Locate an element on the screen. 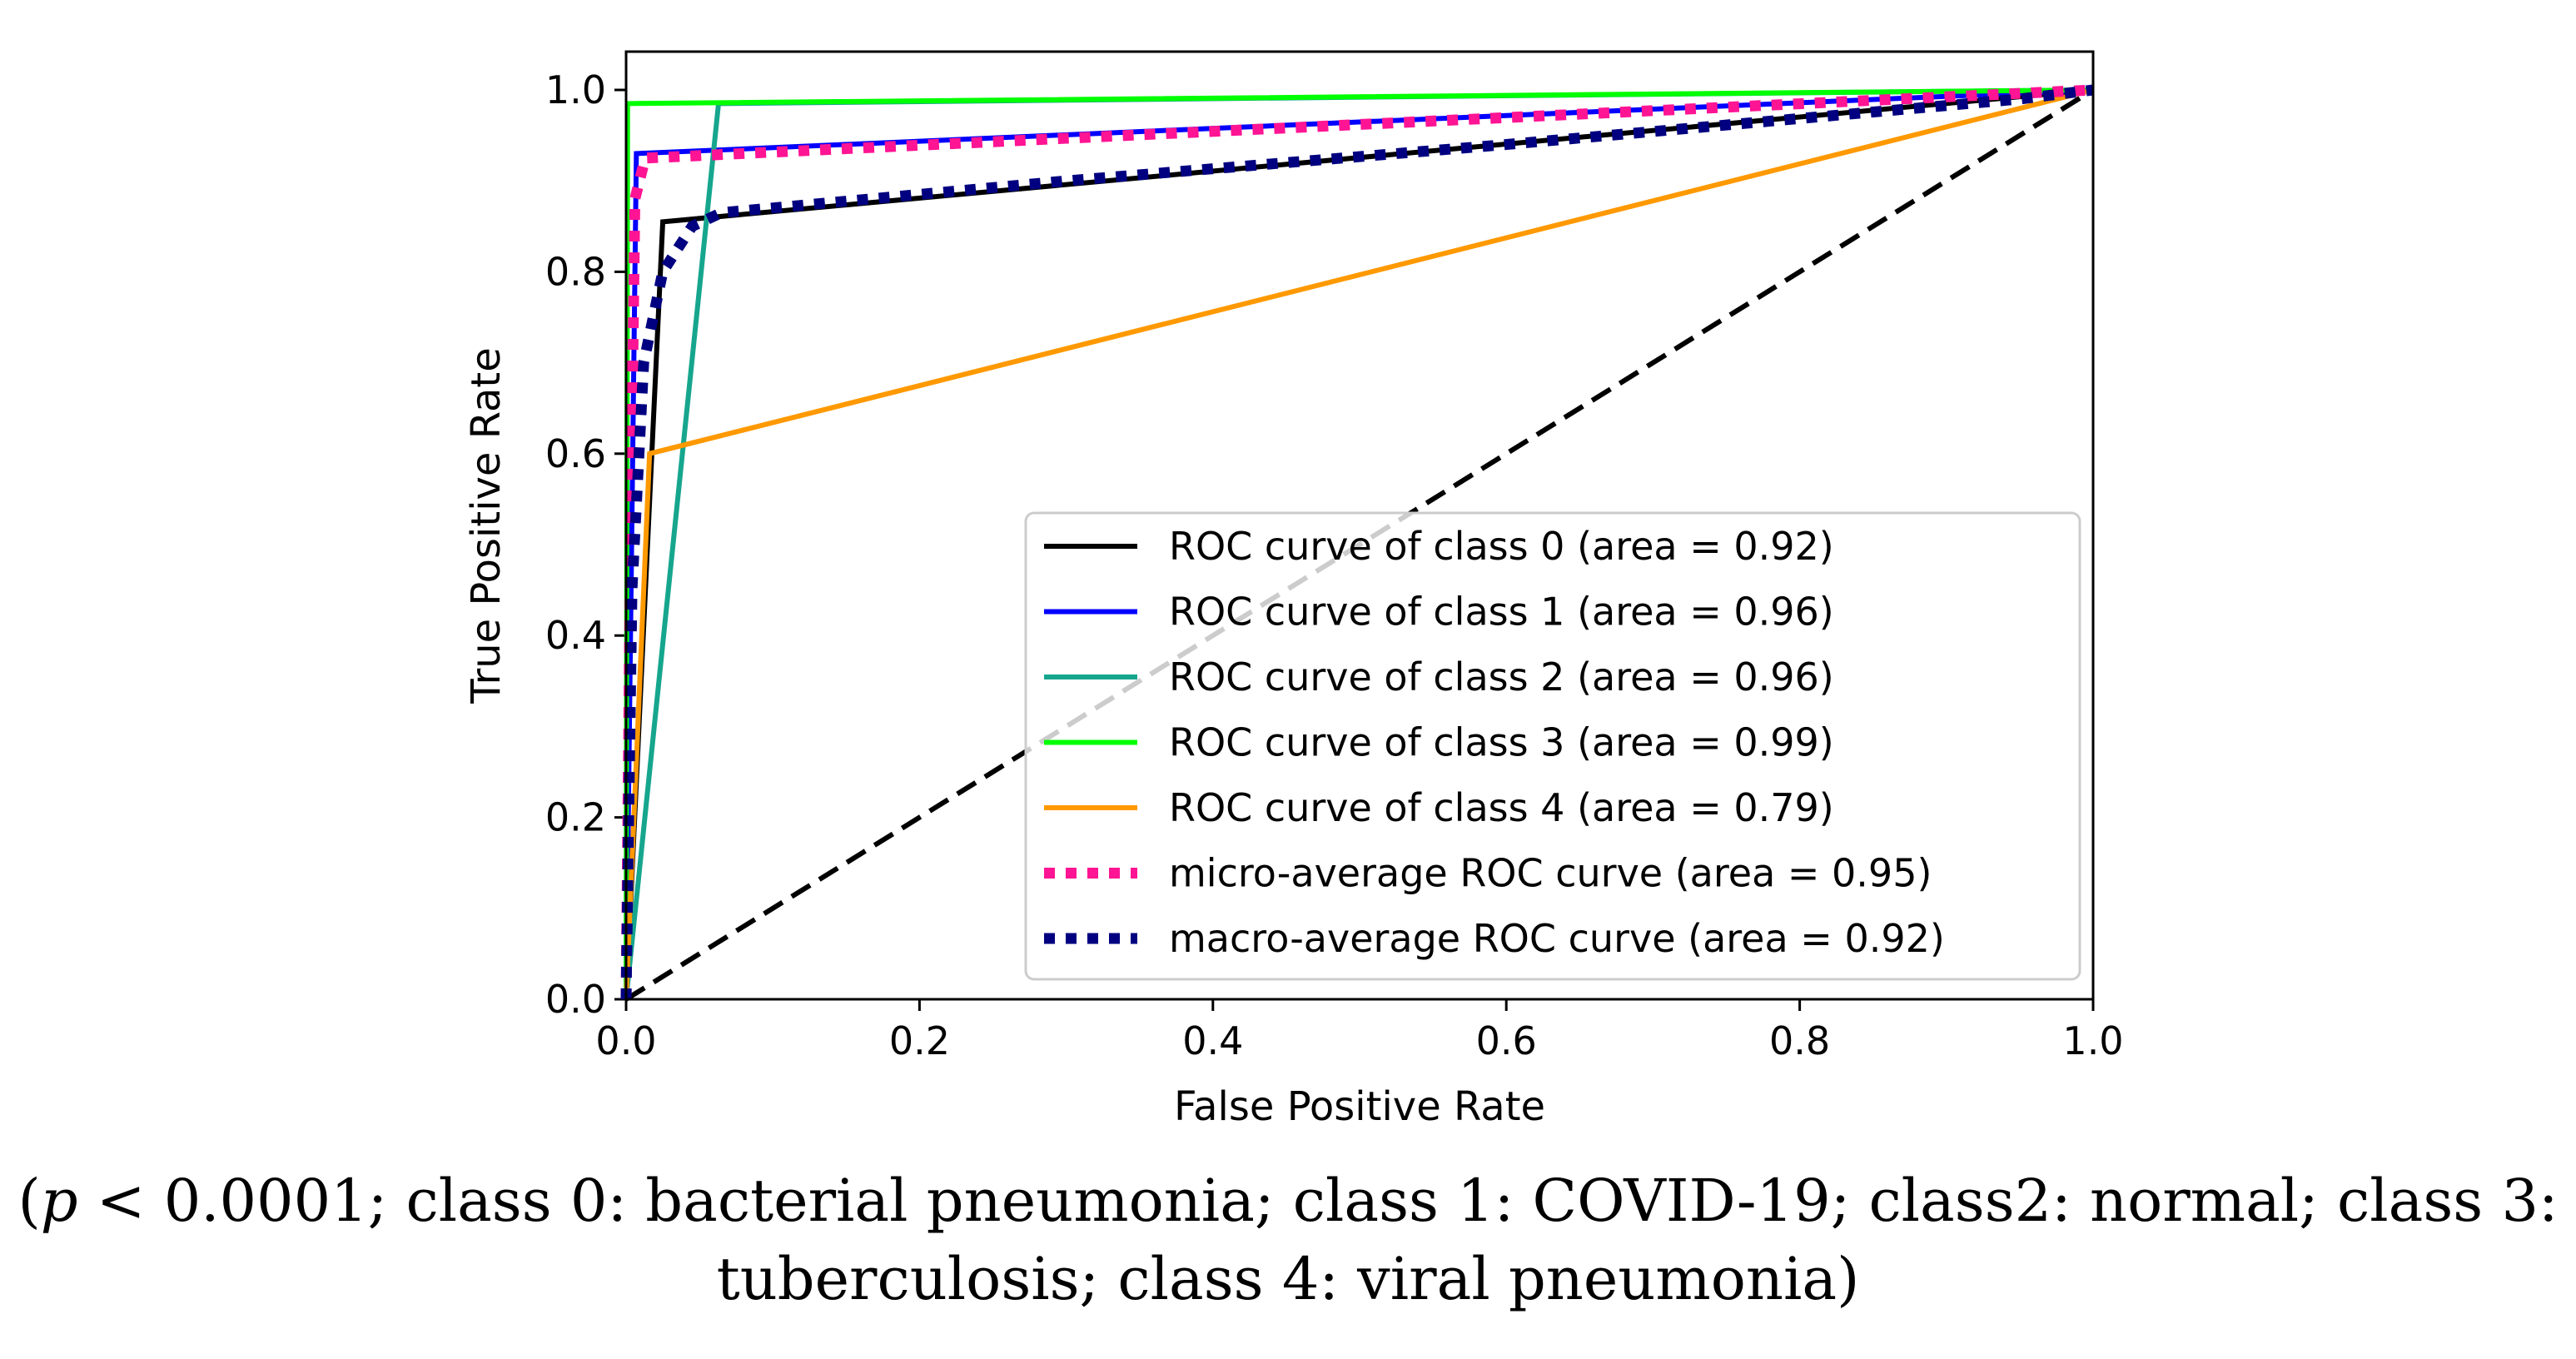  legend-label: micro-average ROC curve (area = 0.95) is located at coordinates (1550, 873).